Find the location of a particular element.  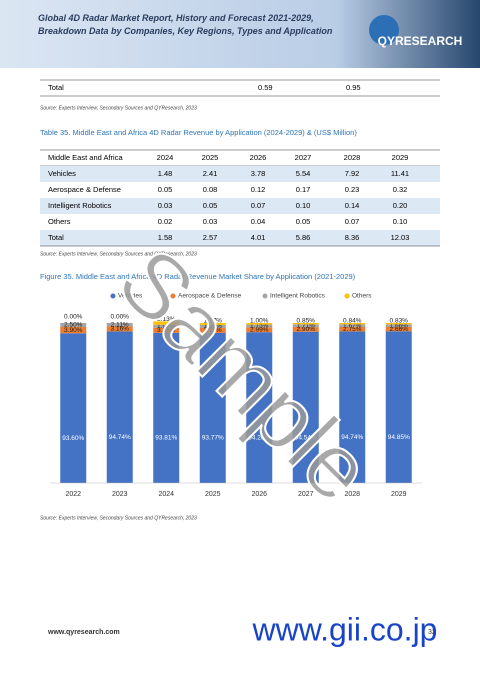

x-tick-label: 2024 is located at coordinates (166, 494).